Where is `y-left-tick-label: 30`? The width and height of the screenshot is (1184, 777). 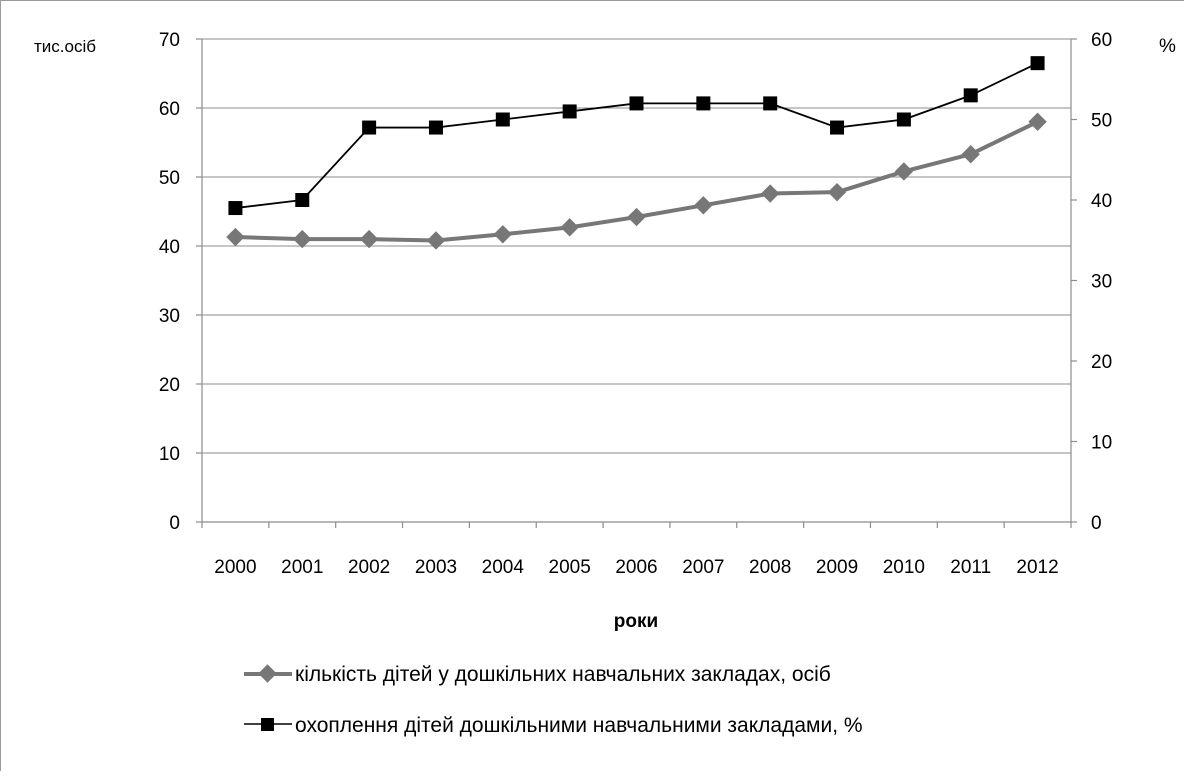 y-left-tick-label: 30 is located at coordinates (169, 316).